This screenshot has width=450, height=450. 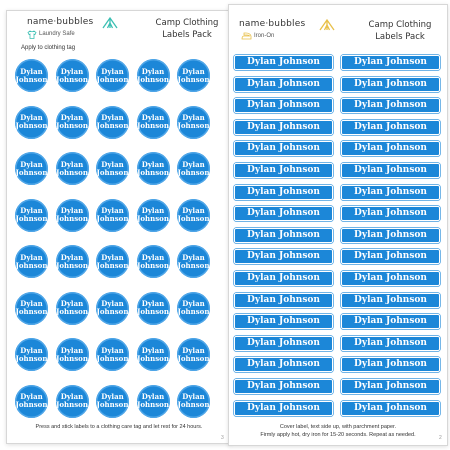 I want to click on page-number: 3, so click(x=222, y=438).